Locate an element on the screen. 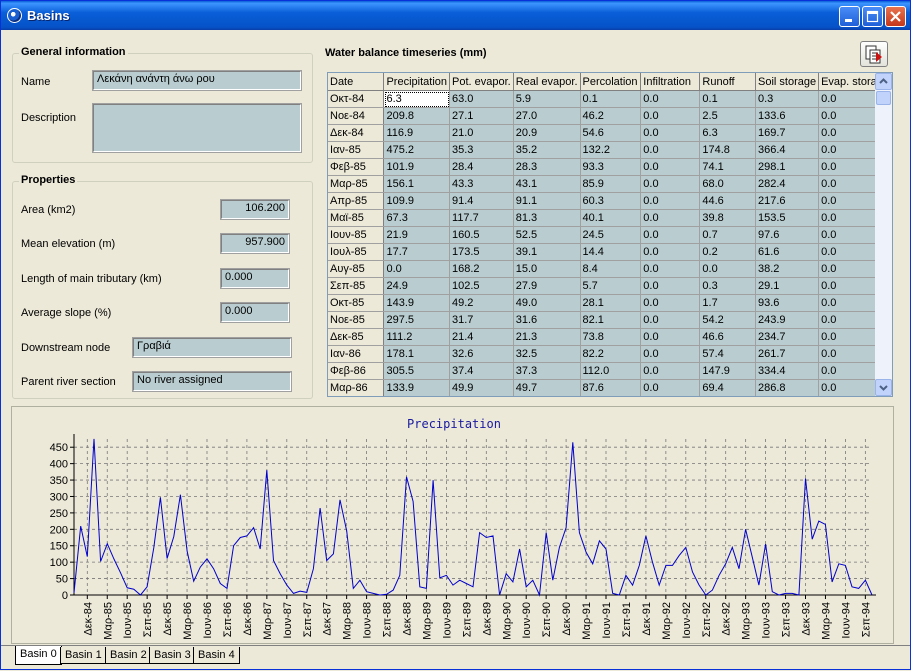 The height and width of the screenshot is (671, 911). table-cell: 46.6 is located at coordinates (727, 337).